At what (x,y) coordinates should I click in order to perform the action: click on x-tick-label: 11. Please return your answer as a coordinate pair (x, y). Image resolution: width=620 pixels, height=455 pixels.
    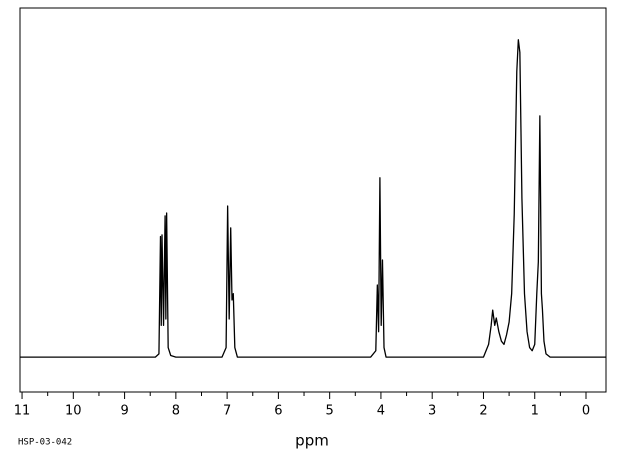
    Looking at the image, I should click on (22, 411).